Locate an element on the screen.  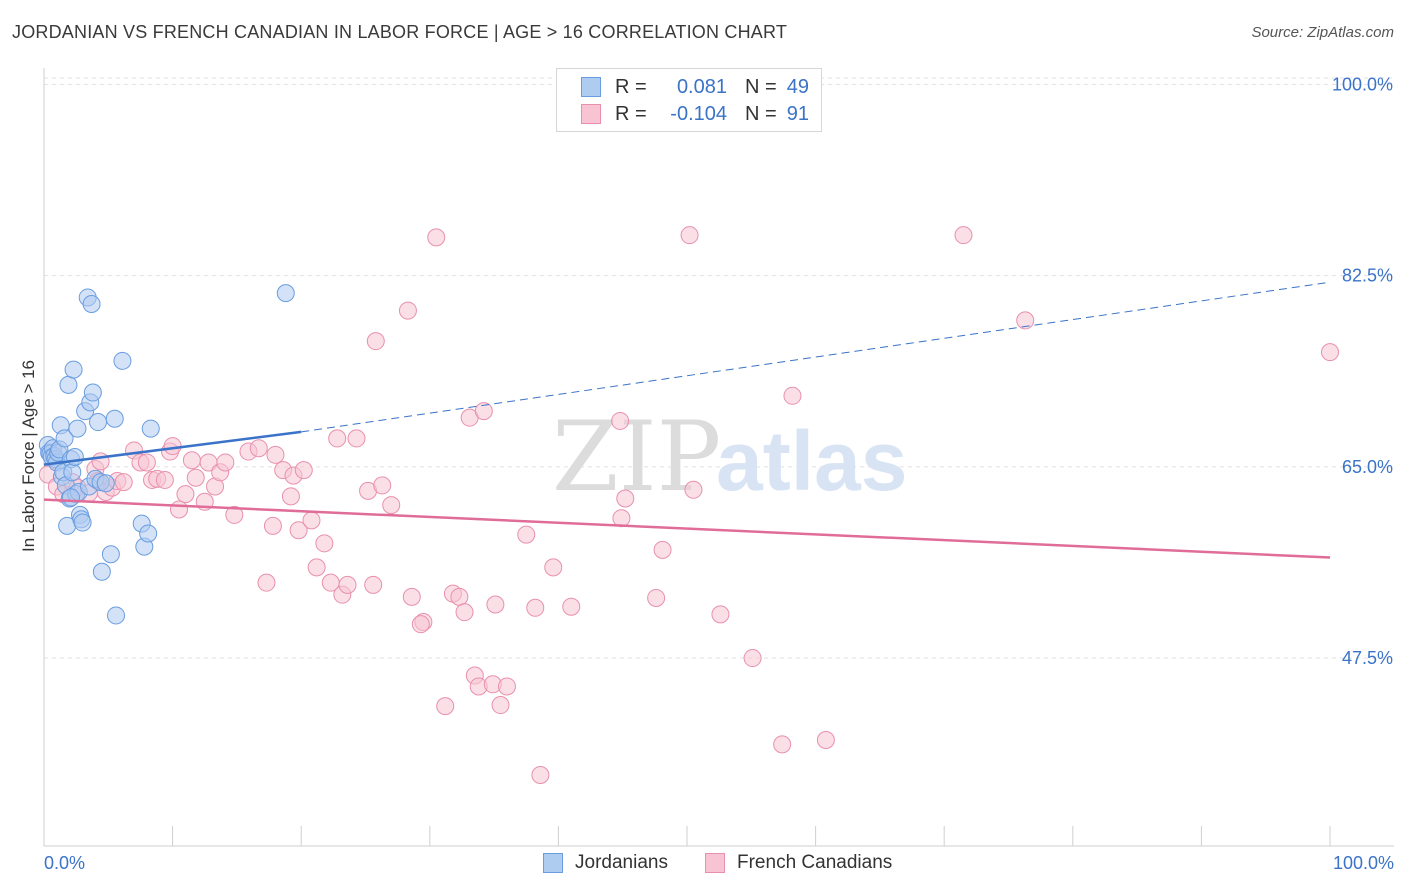
n-value-french-canadians: 91 is located at coordinates (797, 113).